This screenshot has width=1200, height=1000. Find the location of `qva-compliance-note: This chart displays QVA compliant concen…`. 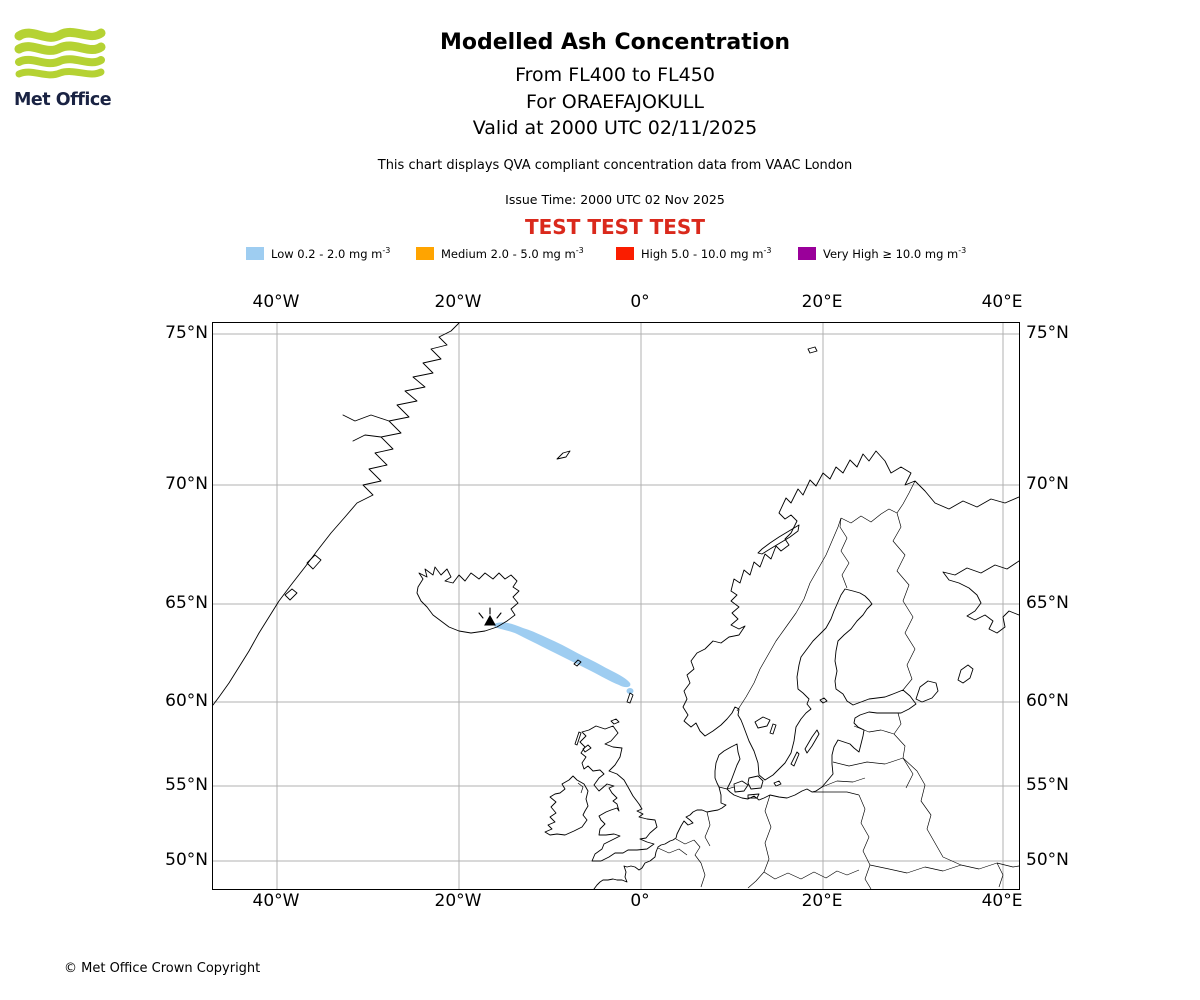

qva-compliance-note: This chart displays QVA compliant concen… is located at coordinates (615, 165).